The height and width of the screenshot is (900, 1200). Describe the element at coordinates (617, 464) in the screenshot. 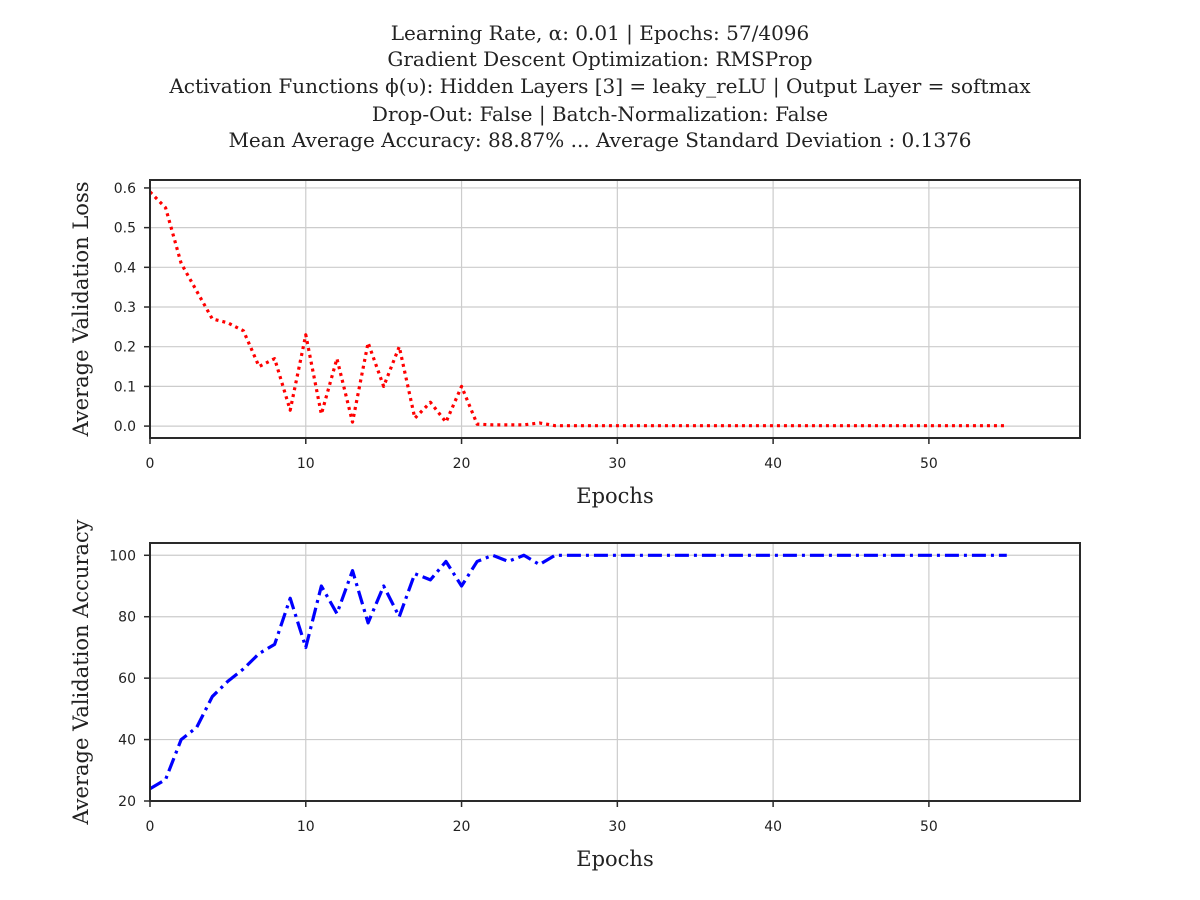

I see `loss-x-tick-label: 30` at that location.